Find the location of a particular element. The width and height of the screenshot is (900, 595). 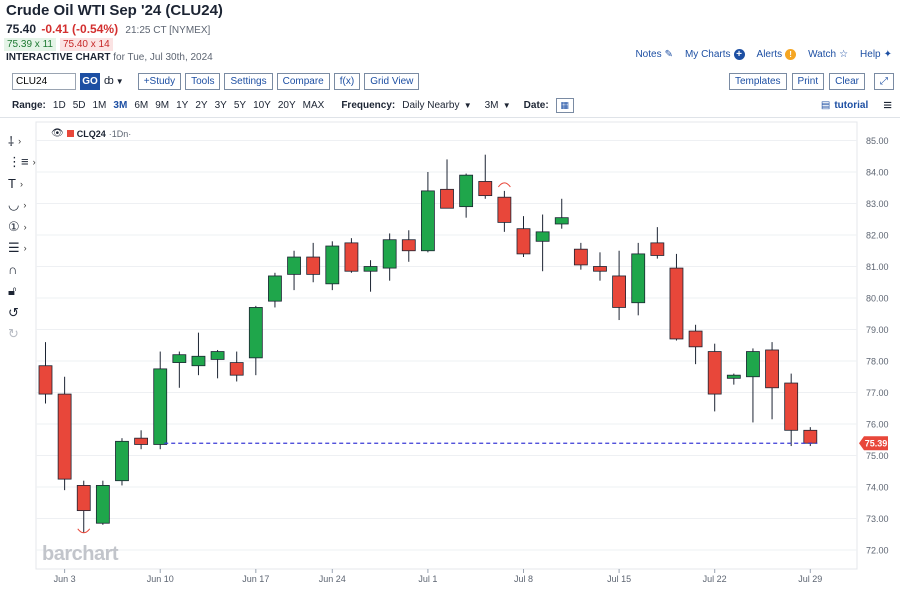

y-tick-label: 77.00 is located at coordinates (877, 393).